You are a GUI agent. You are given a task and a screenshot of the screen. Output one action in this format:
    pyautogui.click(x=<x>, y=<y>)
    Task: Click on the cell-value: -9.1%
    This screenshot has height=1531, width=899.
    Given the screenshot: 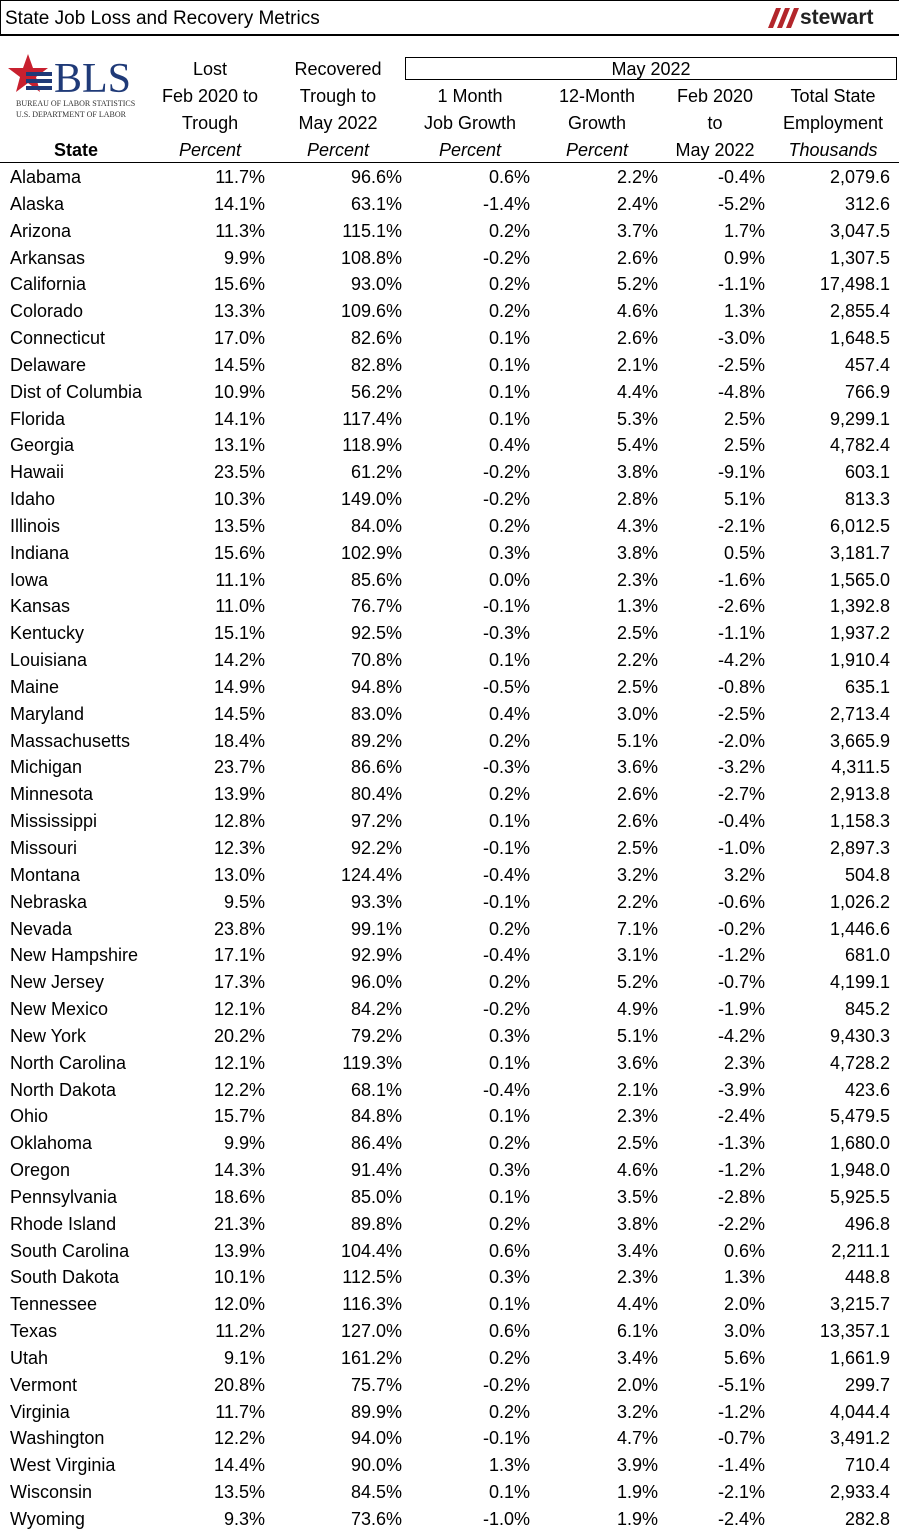 What is the action you would take?
    pyautogui.click(x=741, y=472)
    